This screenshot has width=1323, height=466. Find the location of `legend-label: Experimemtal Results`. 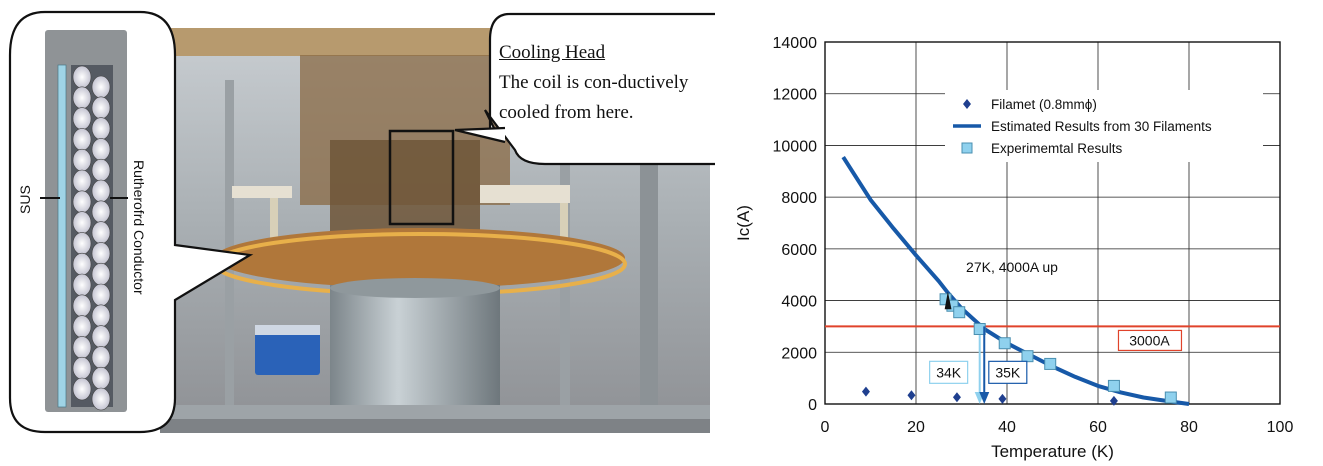

legend-label: Experimemtal Results is located at coordinates (1057, 148).